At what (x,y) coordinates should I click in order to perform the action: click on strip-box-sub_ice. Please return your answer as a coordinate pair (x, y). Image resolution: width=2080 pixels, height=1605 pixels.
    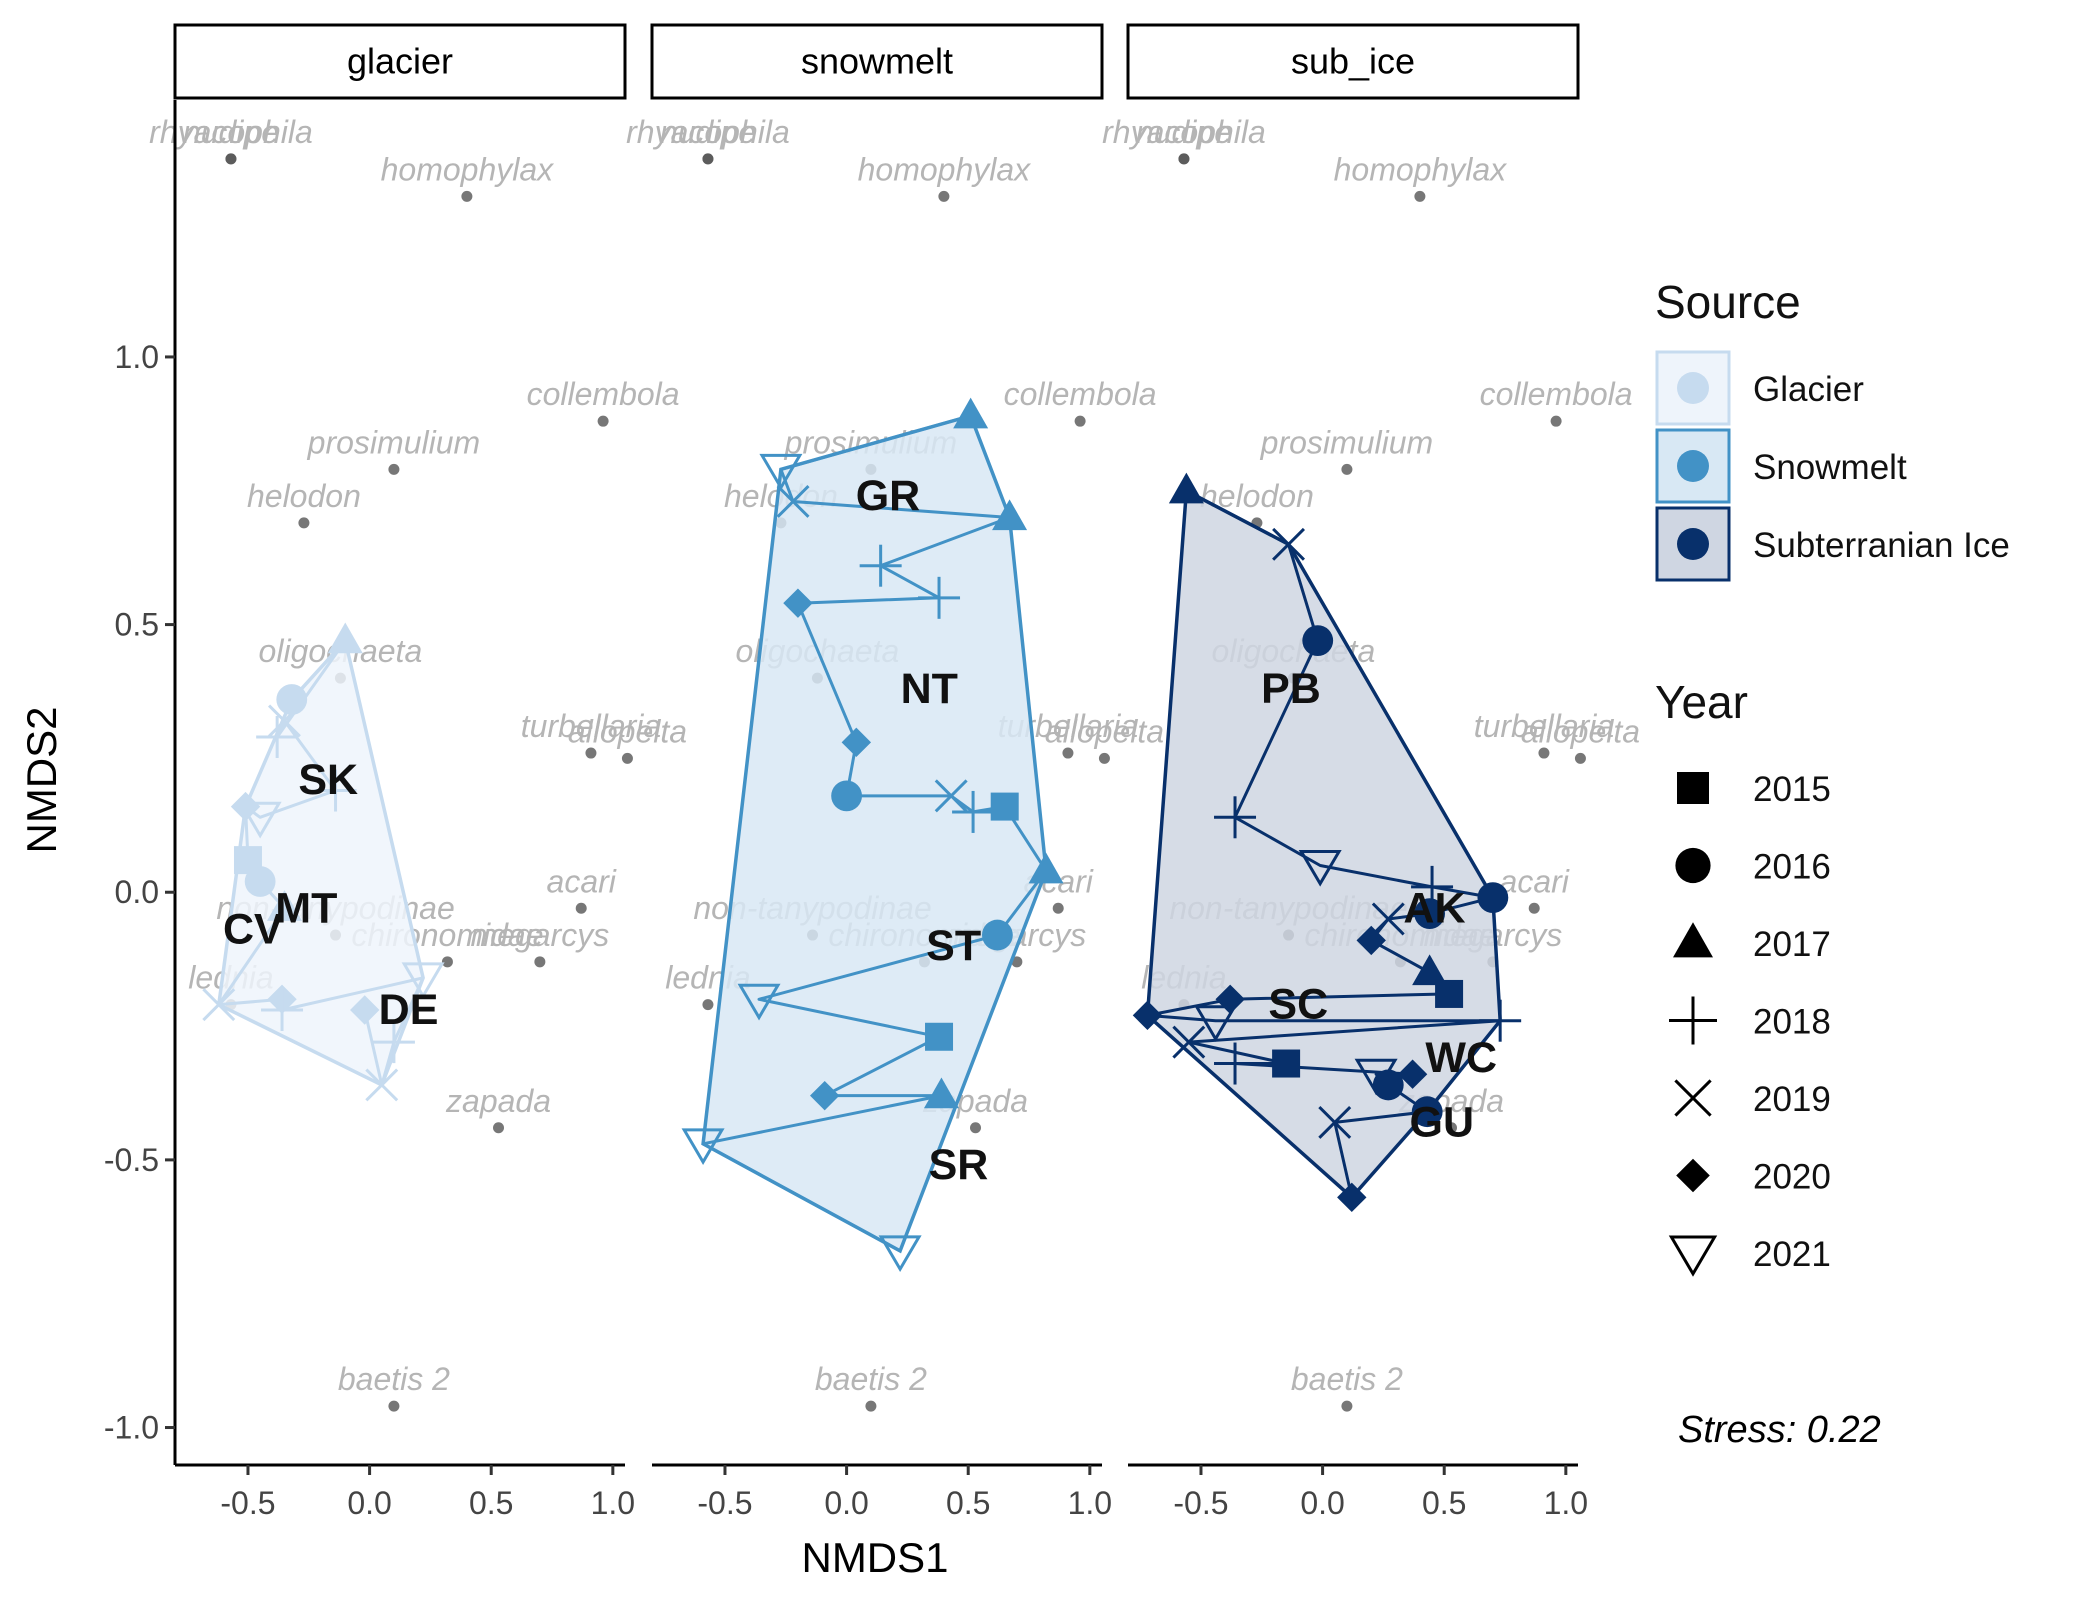
    Looking at the image, I should click on (1353, 61).